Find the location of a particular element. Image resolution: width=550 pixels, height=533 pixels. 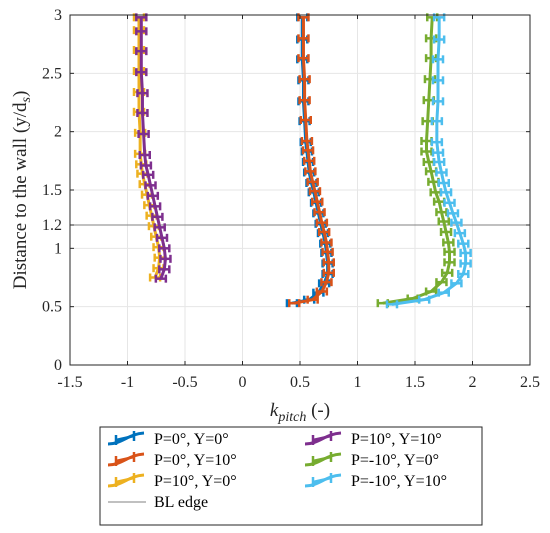

legend-entry: P=0°, Y=0° is located at coordinates (168, 439).